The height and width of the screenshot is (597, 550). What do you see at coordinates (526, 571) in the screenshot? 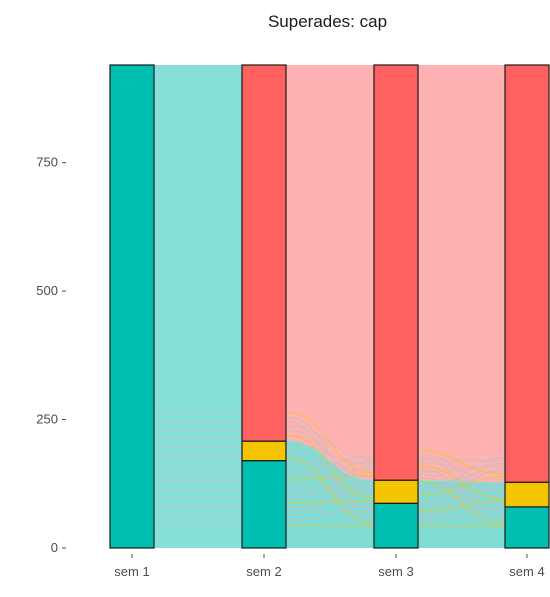
I see `x-tick-label: sem 4` at bounding box center [526, 571].